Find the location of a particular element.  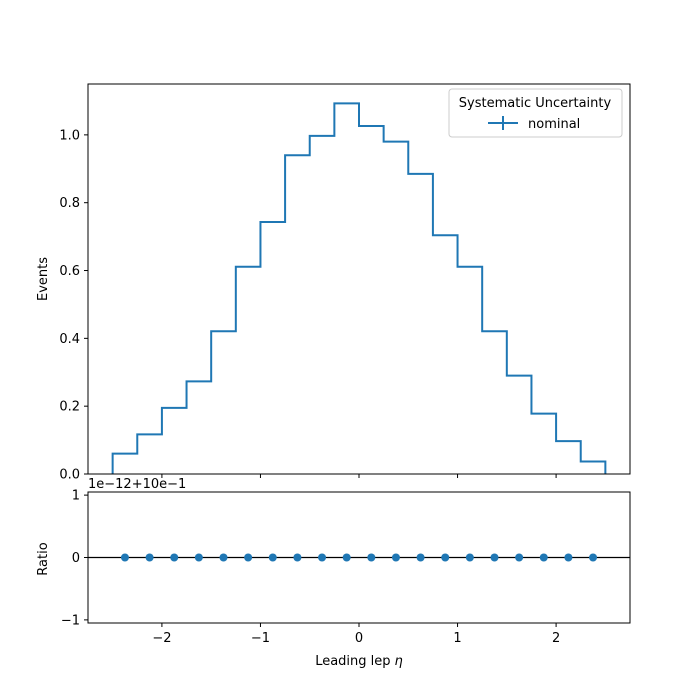

ratio-x-ticks: −2 −1 0 1 2 is located at coordinates (356, 634).